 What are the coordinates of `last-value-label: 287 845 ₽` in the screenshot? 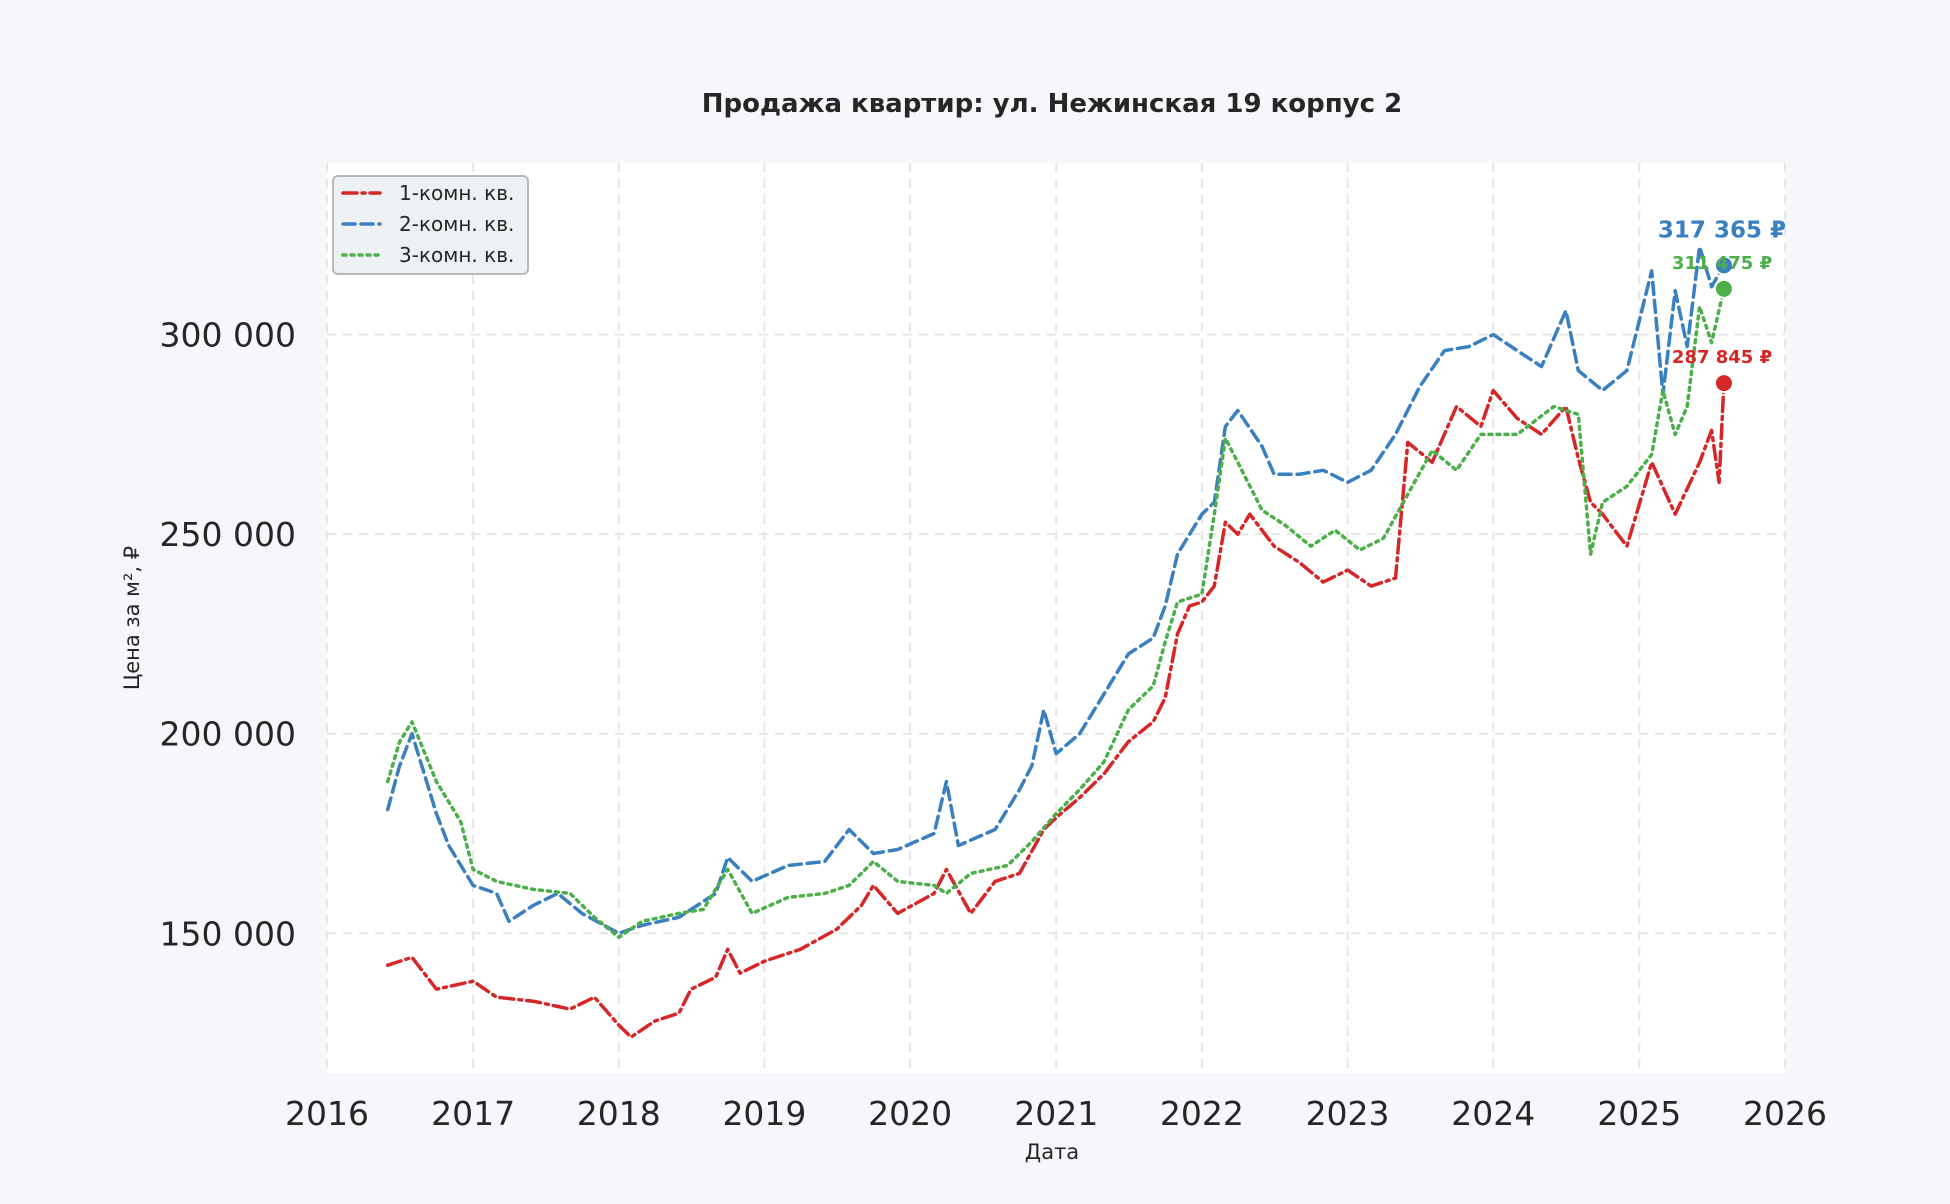 It's located at (1722, 357).